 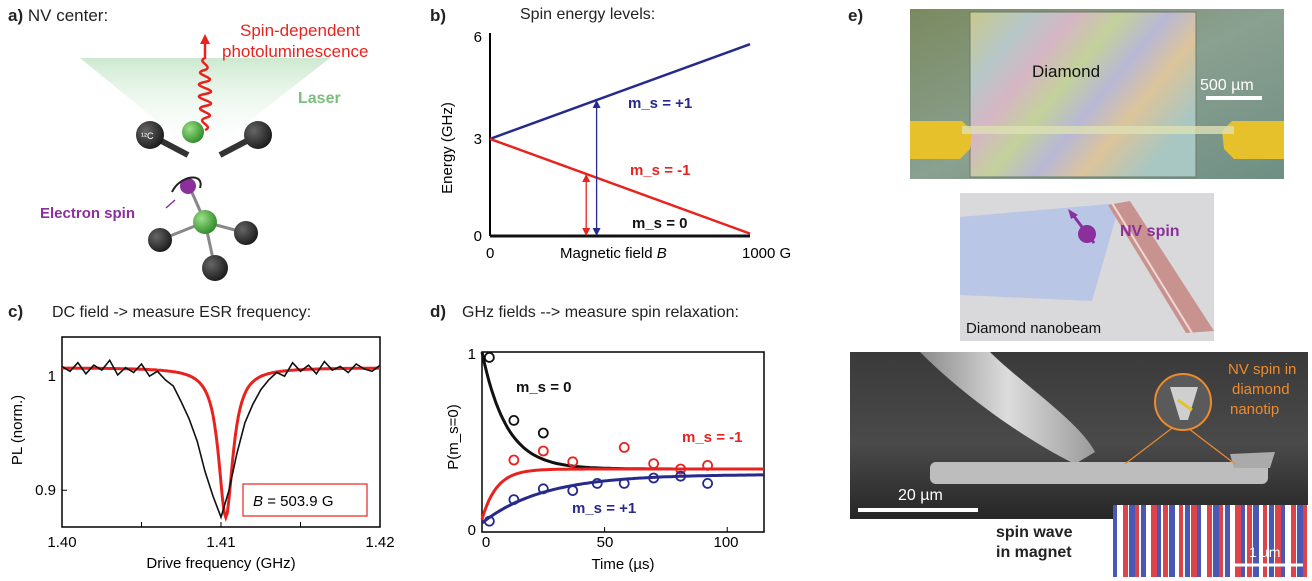 I want to click on substrate-slab, so click(x=1099, y=473).